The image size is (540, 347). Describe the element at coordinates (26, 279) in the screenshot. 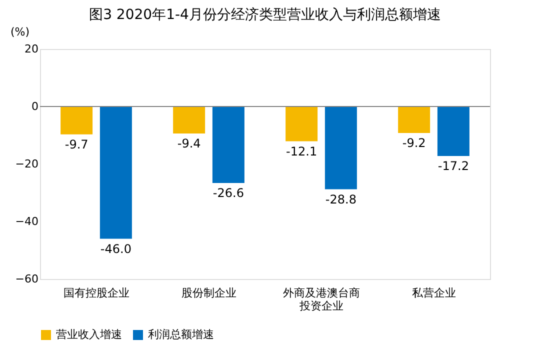

I see `y-tick-label: −60` at that location.